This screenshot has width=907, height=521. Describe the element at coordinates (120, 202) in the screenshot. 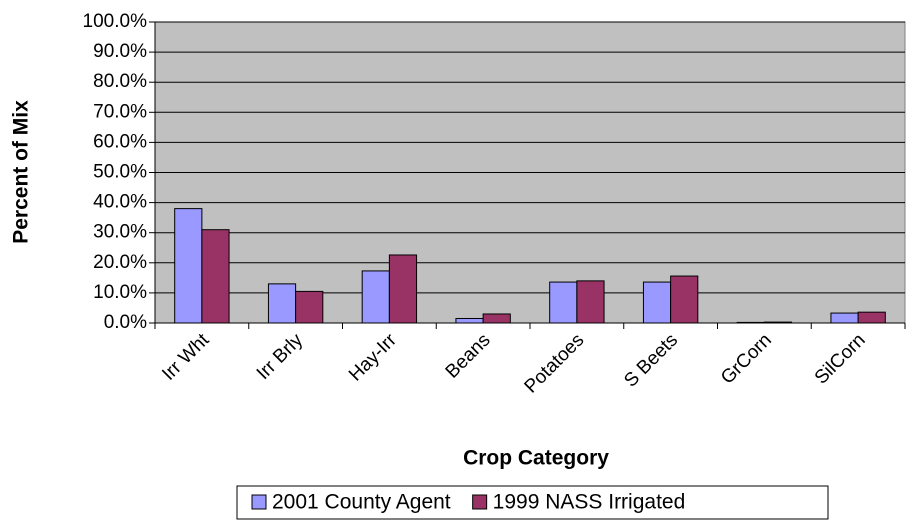

I see `y-tick-label: 40.0%` at that location.